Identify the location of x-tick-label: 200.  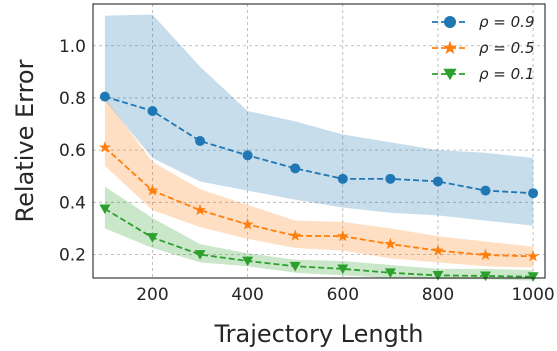
(152, 295).